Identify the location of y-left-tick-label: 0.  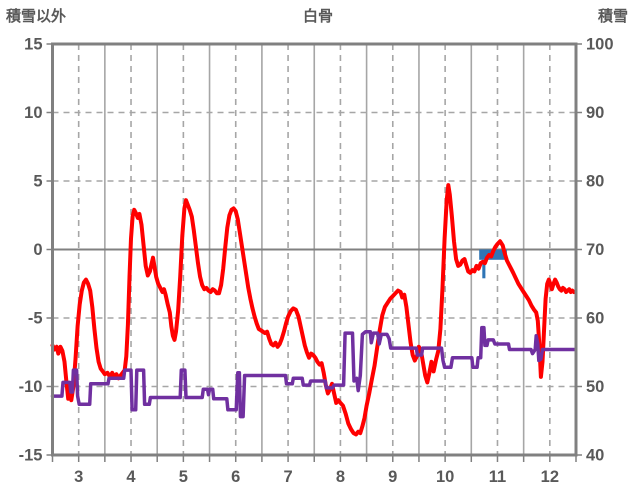
(37, 250).